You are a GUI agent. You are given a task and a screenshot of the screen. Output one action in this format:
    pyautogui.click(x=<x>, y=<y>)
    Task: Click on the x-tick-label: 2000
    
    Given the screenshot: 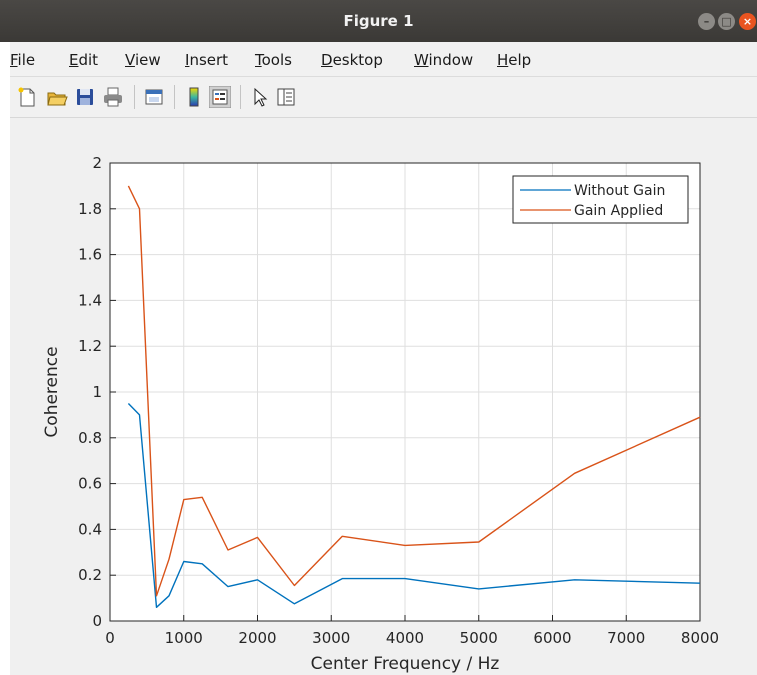 What is the action you would take?
    pyautogui.click(x=257, y=638)
    